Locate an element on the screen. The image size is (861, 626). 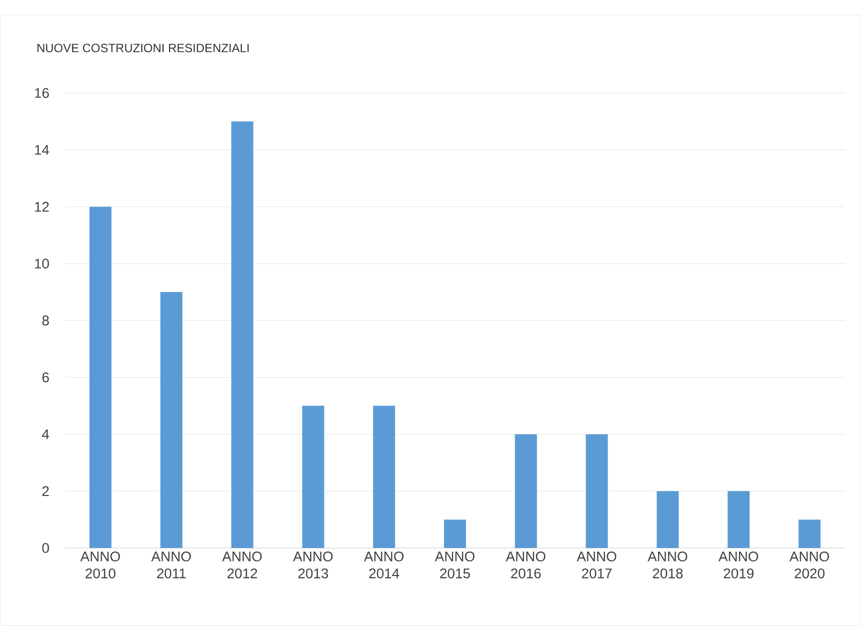
x-tick-label: ANNO 2014 is located at coordinates (384, 565).